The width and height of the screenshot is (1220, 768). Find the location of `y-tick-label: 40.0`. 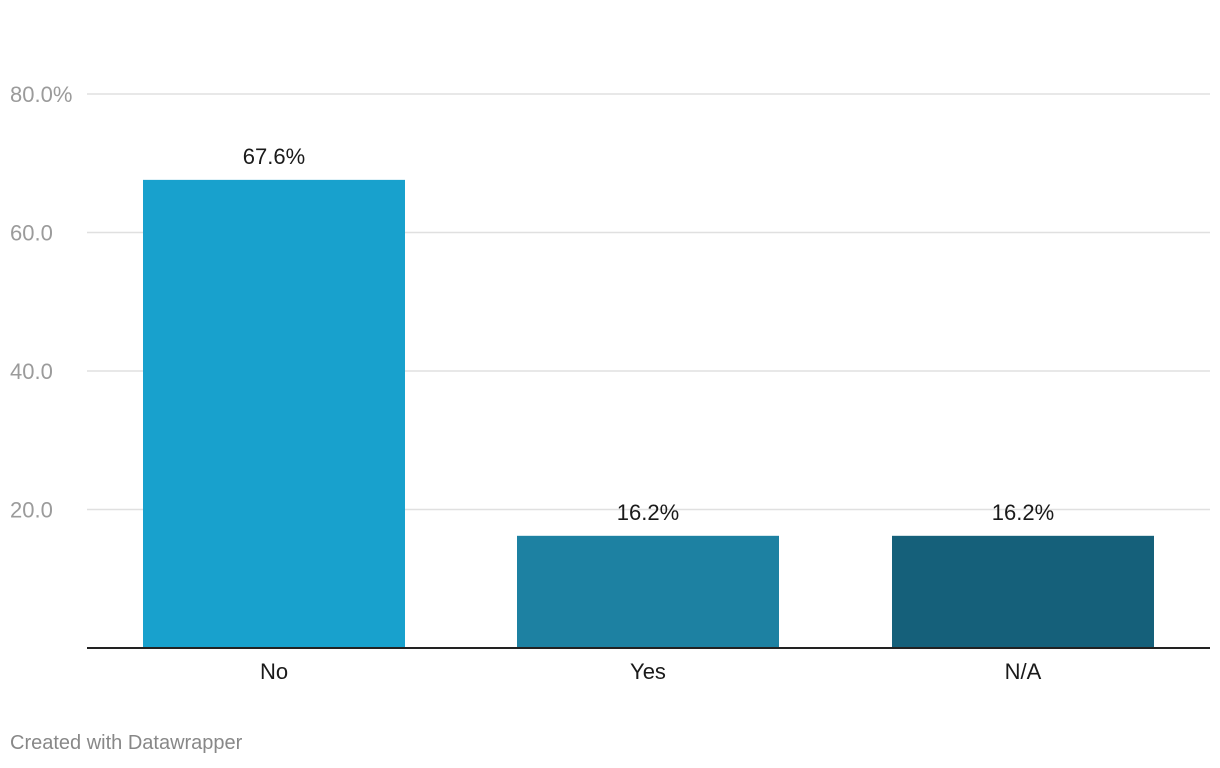

y-tick-label: 40.0 is located at coordinates (31, 371).